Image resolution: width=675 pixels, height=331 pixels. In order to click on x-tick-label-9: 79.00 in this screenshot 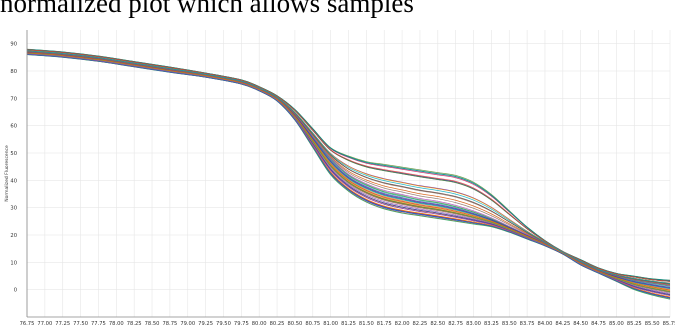, I will do `click(187, 324)`.